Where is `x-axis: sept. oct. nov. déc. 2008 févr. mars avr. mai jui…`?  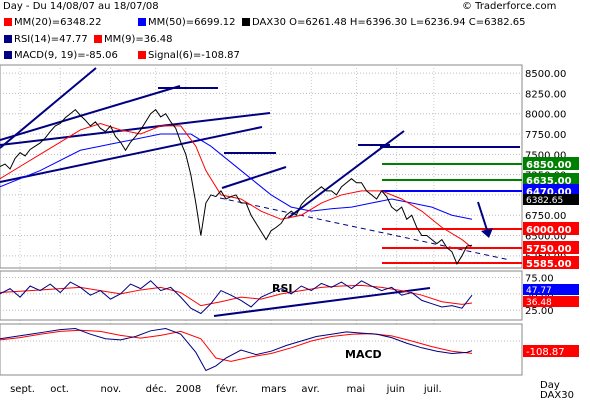 x-axis: sept. oct. nov. déc. 2008 févr. mars avr. mai jui… is located at coordinates (292, 390).